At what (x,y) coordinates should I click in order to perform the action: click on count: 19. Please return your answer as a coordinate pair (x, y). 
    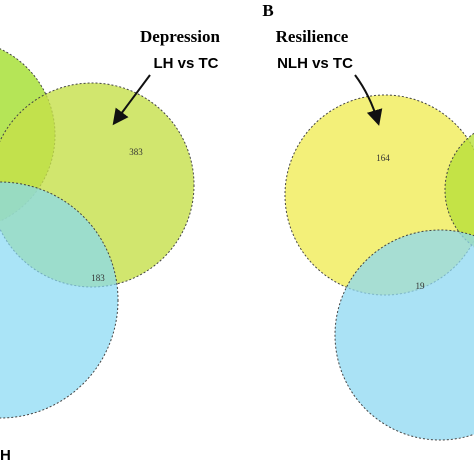
    Looking at the image, I should click on (421, 286).